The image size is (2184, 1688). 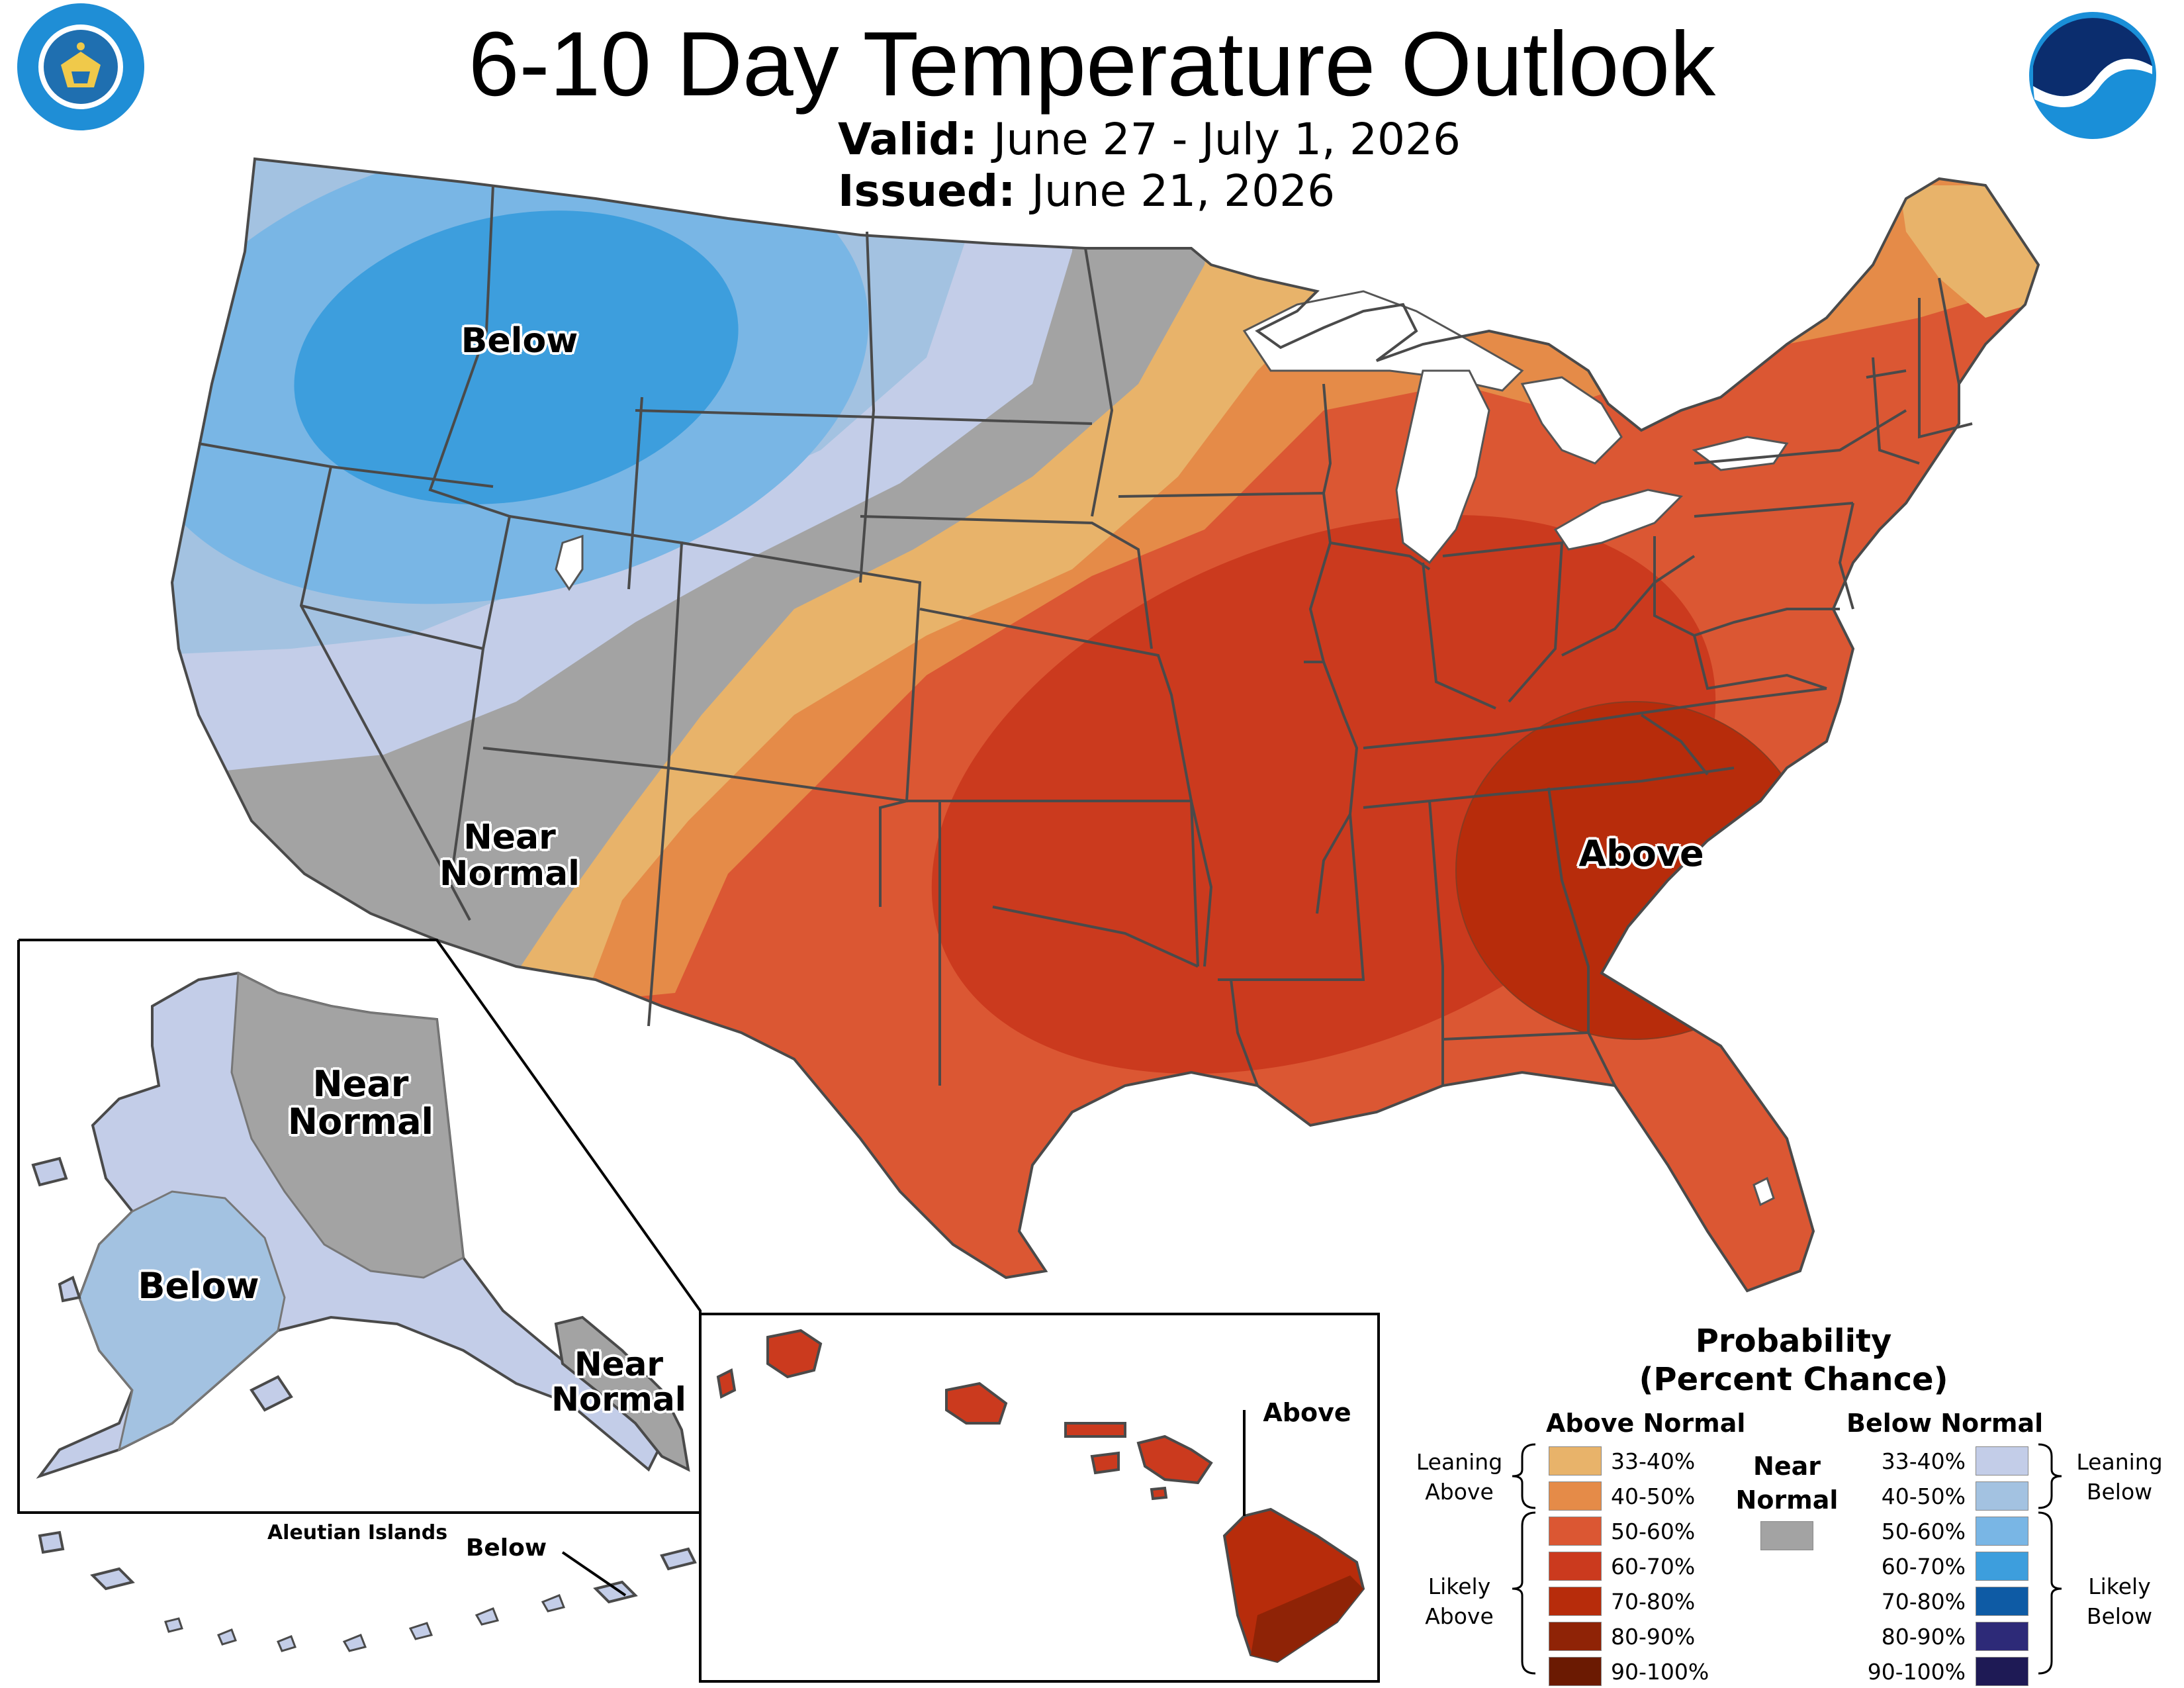 What do you see at coordinates (519, 341) in the screenshot?
I see `conus-below-label: Below` at bounding box center [519, 341].